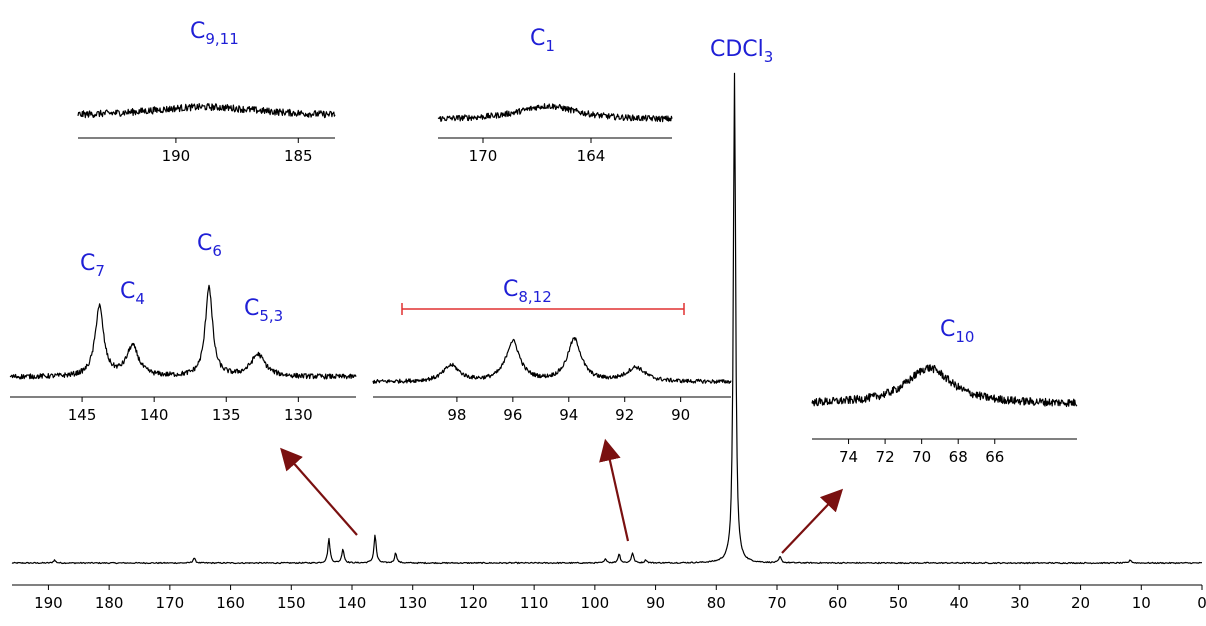  I want to click on tick-label: 160, so click(230, 603).